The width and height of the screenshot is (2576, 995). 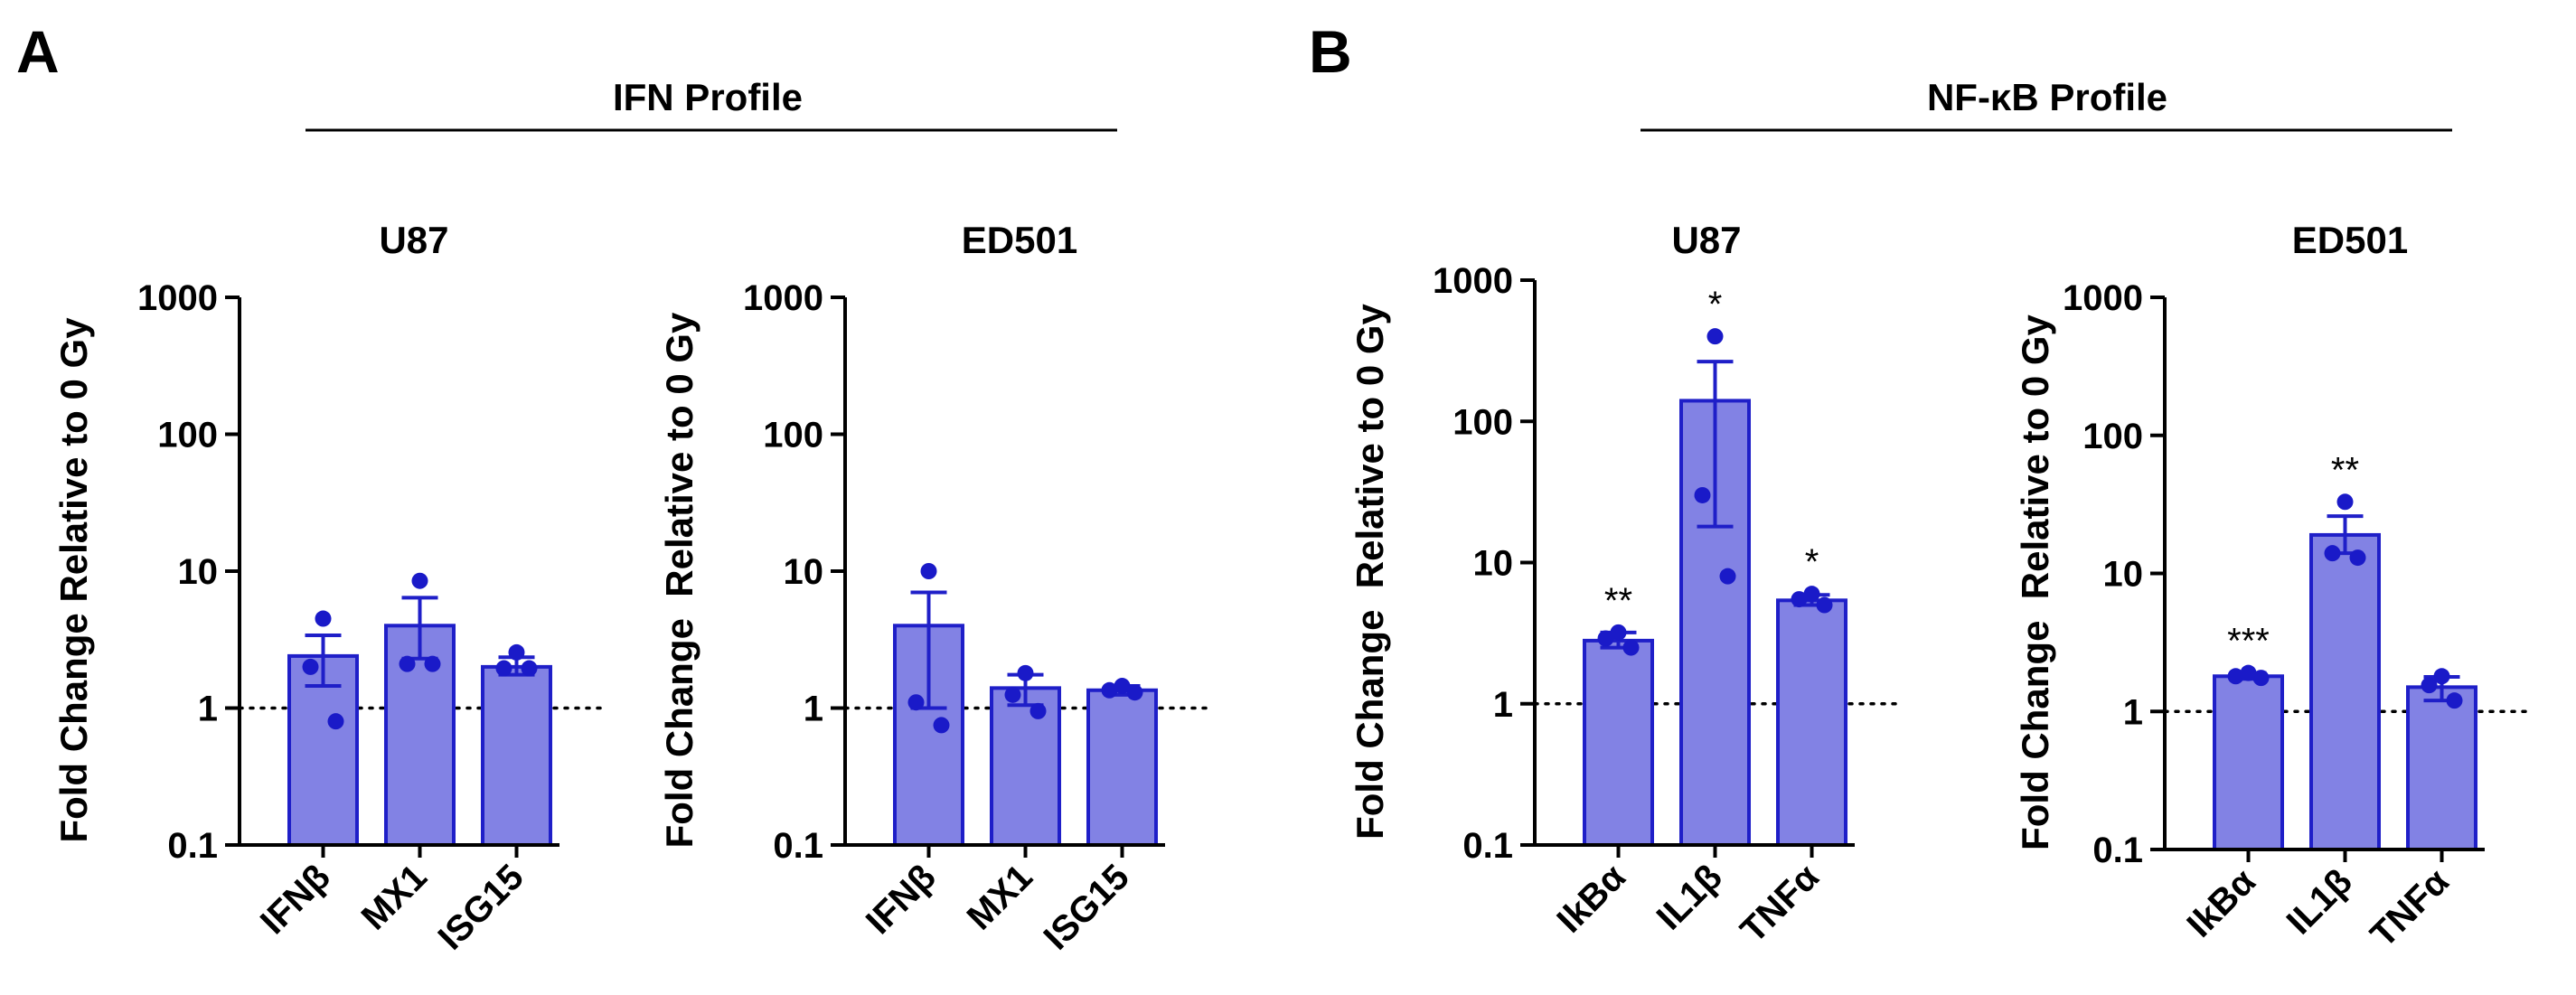 I want to click on panel-a-letter: A, so click(x=38, y=51).